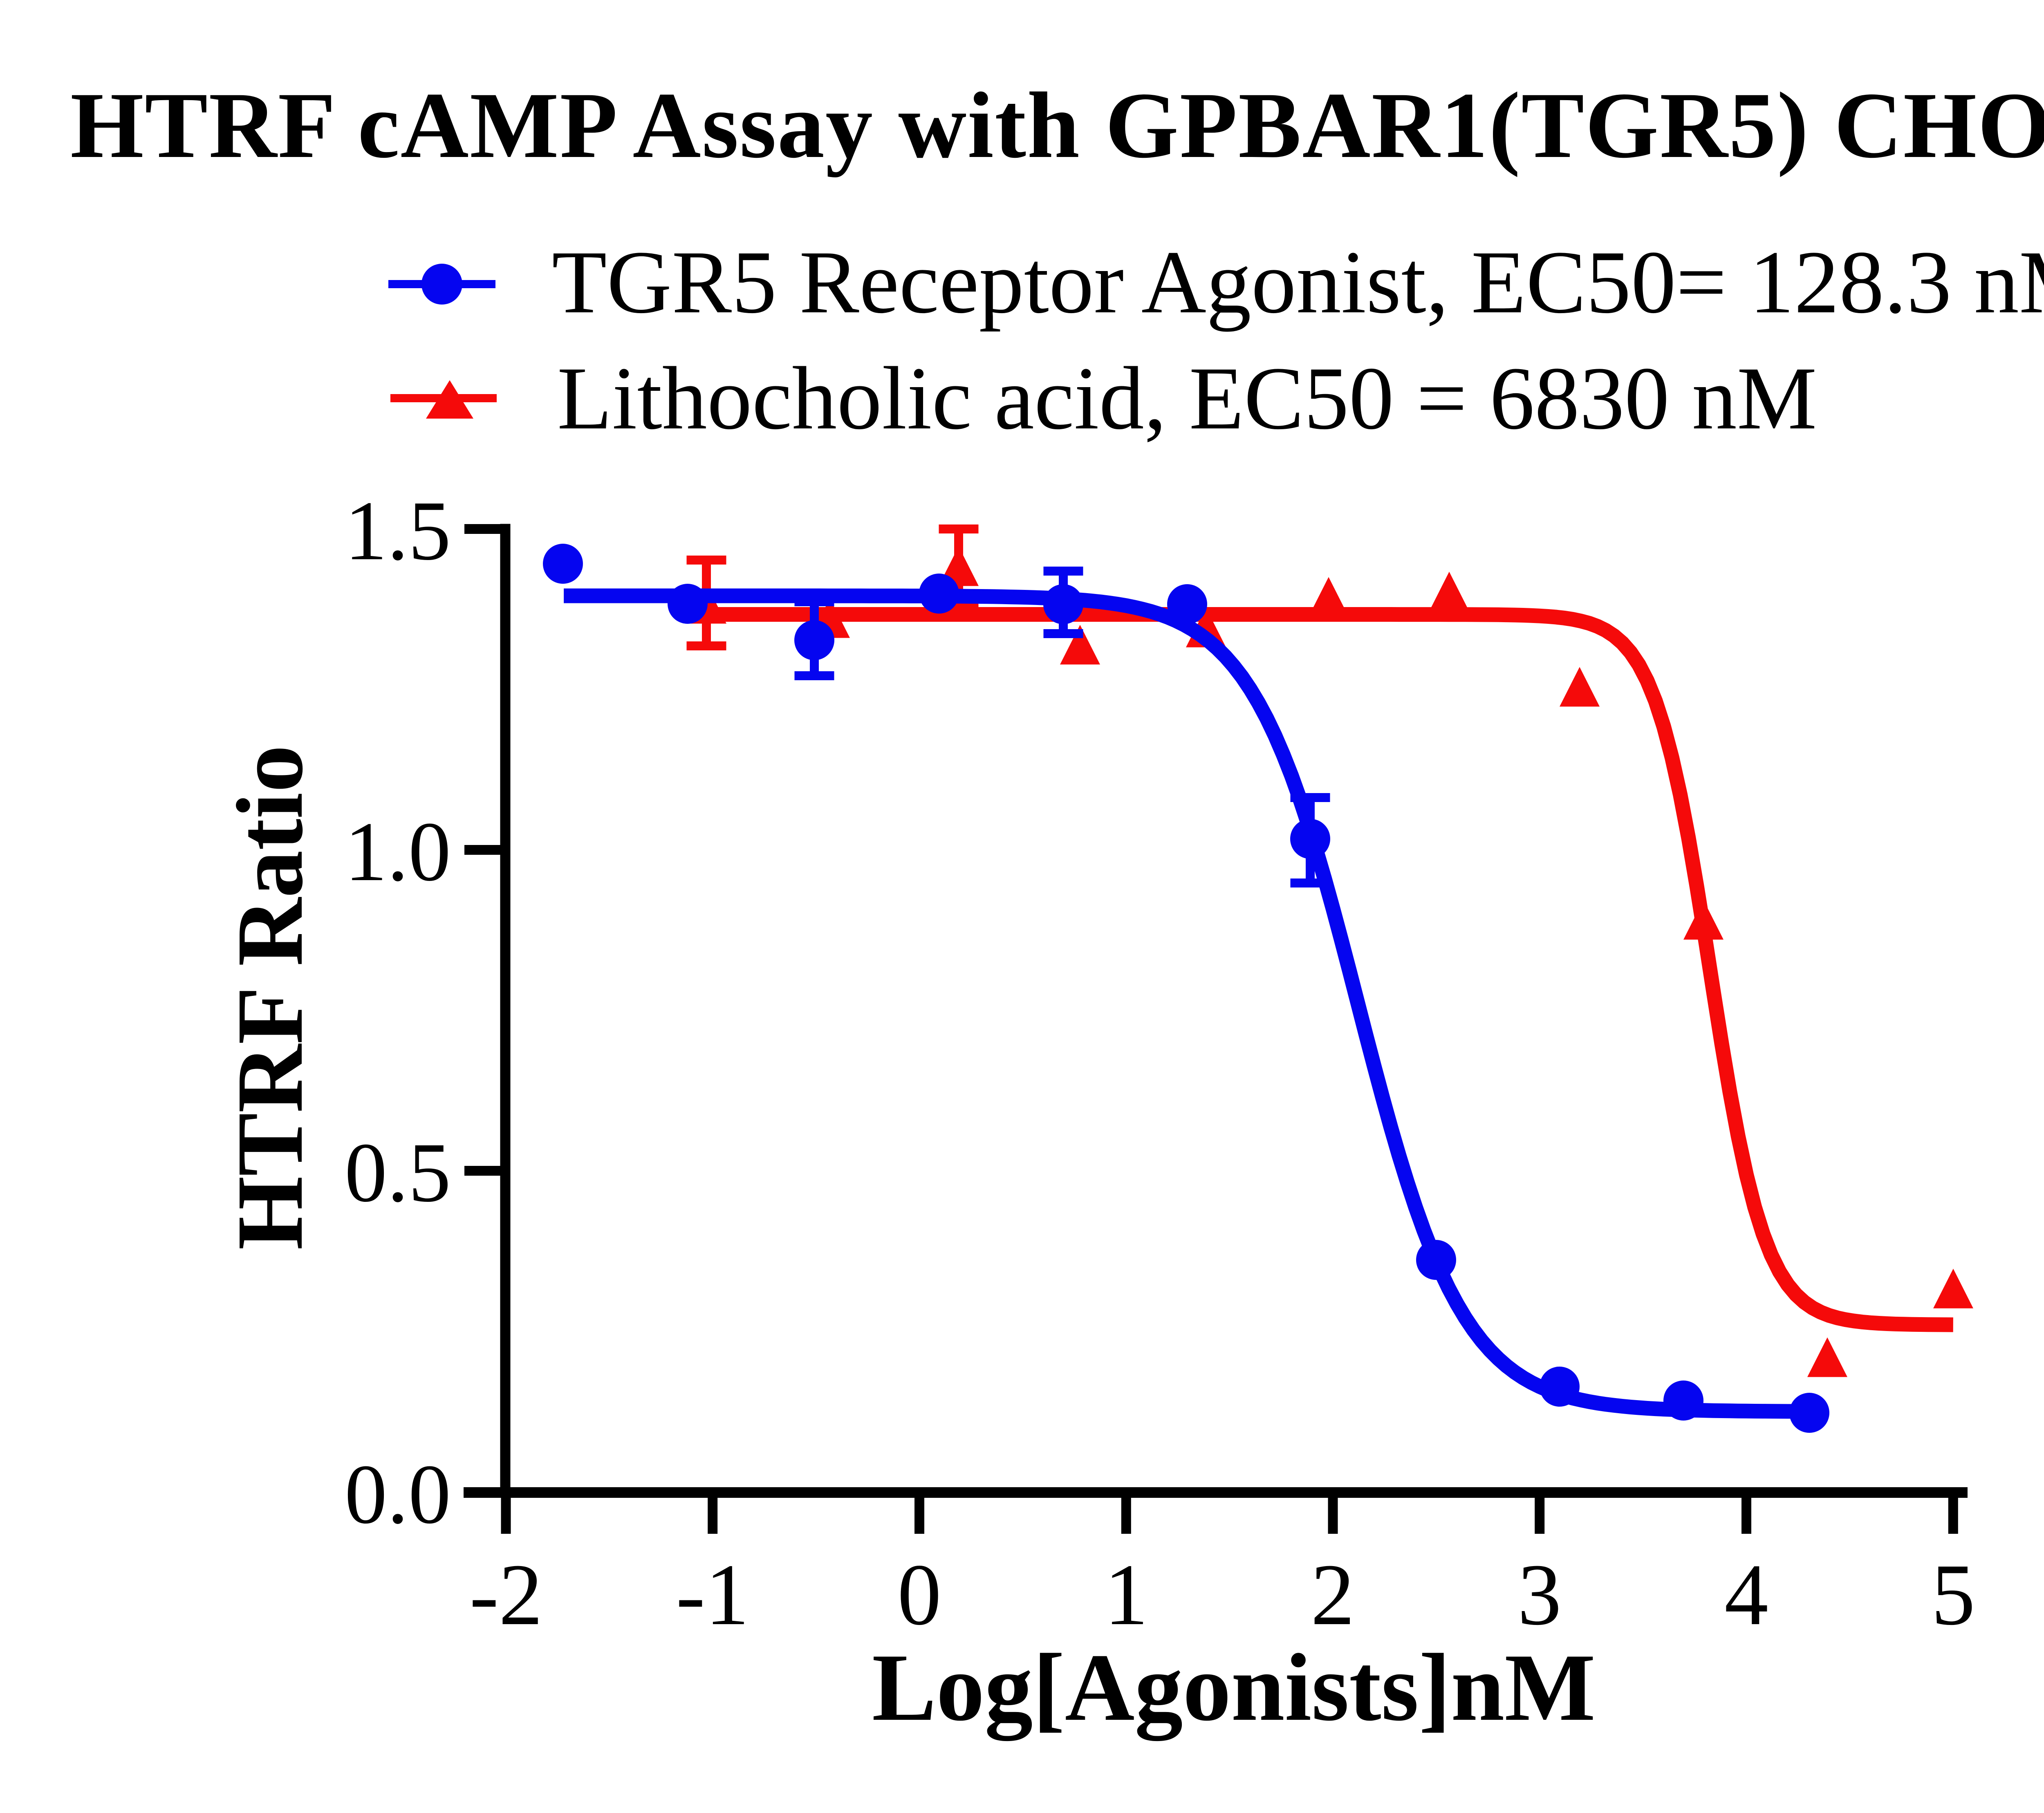 The height and width of the screenshot is (1813, 2044). I want to click on svg-text: Log[Agonists]nM, so click(1234, 1687).